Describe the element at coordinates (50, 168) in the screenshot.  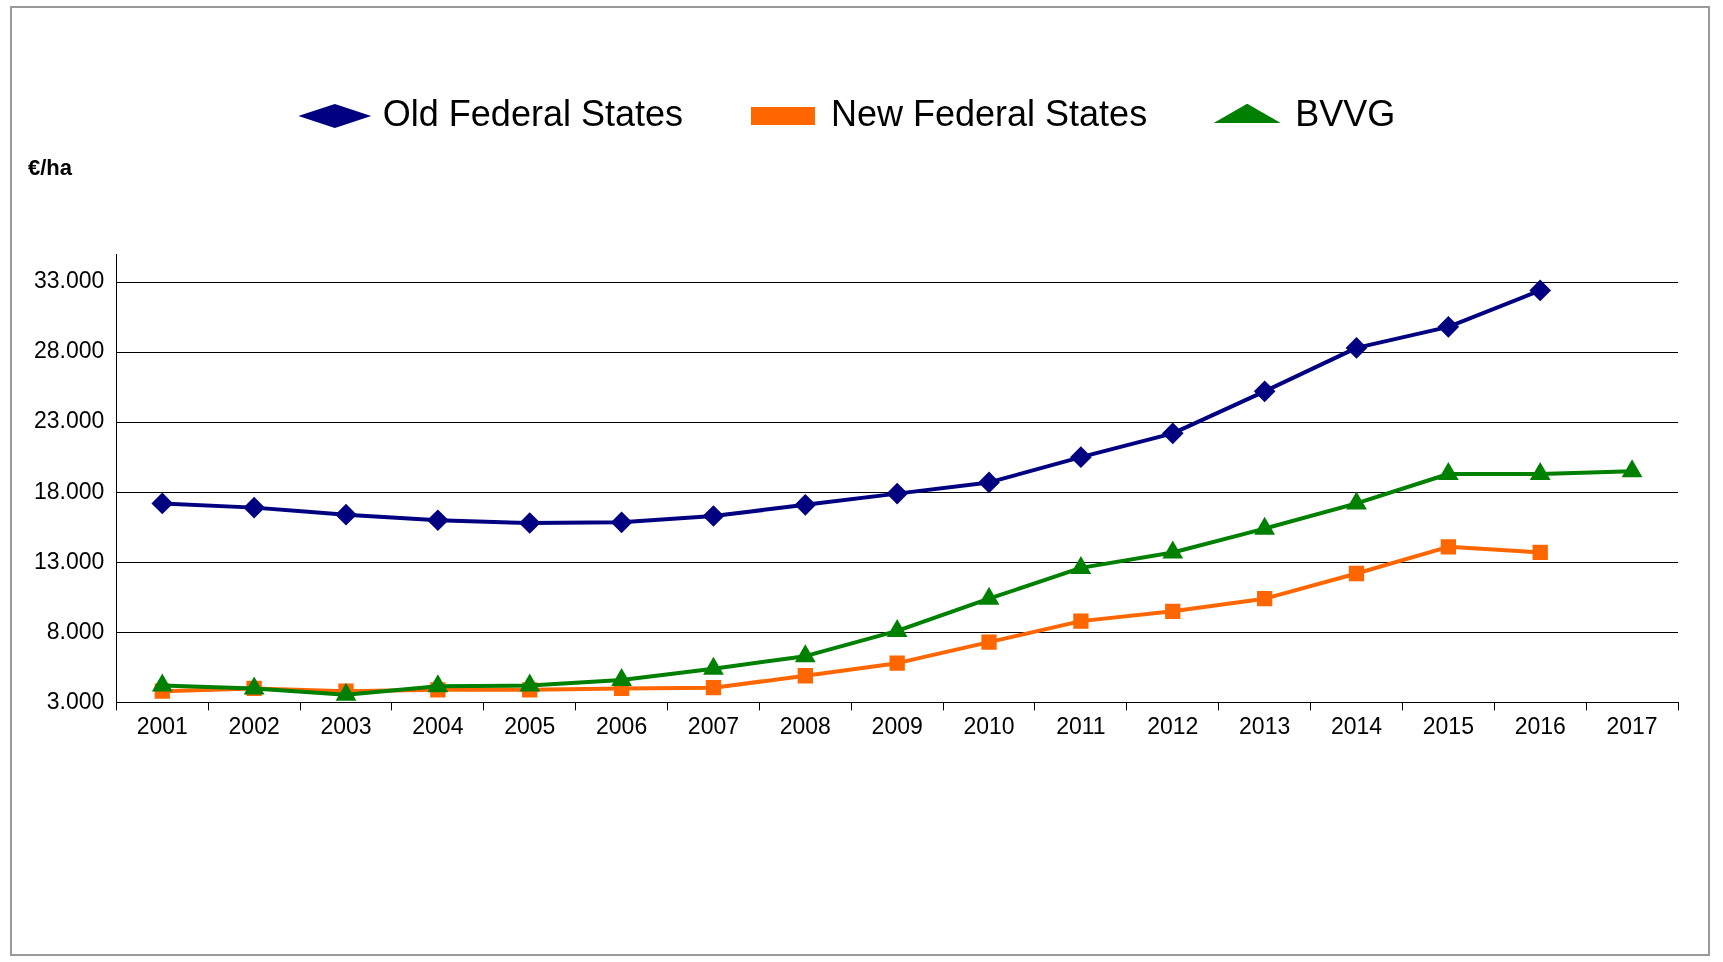
I see `y-axis-title: €/ha` at that location.